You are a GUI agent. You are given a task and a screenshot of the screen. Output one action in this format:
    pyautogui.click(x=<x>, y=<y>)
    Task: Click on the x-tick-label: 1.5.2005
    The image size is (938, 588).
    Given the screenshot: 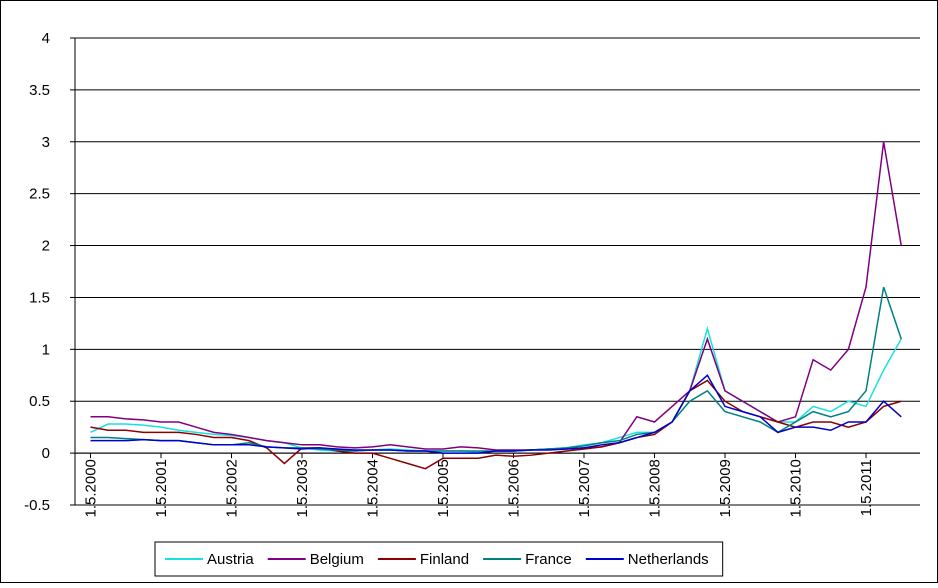 What is the action you would take?
    pyautogui.click(x=443, y=488)
    